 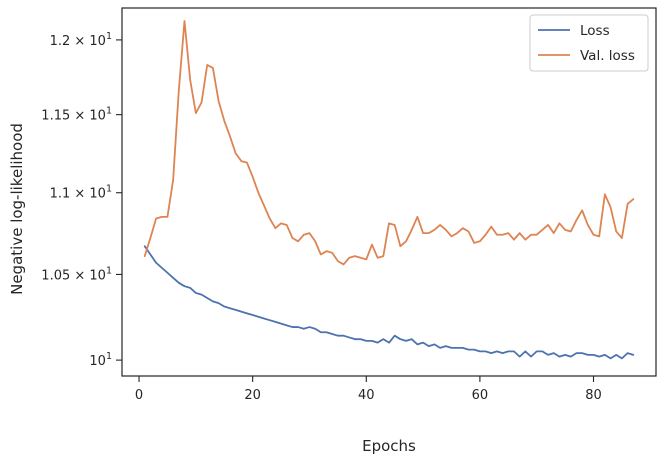 What do you see at coordinates (607, 56) in the screenshot?
I see `legend-label-val-loss: Val. loss` at bounding box center [607, 56].